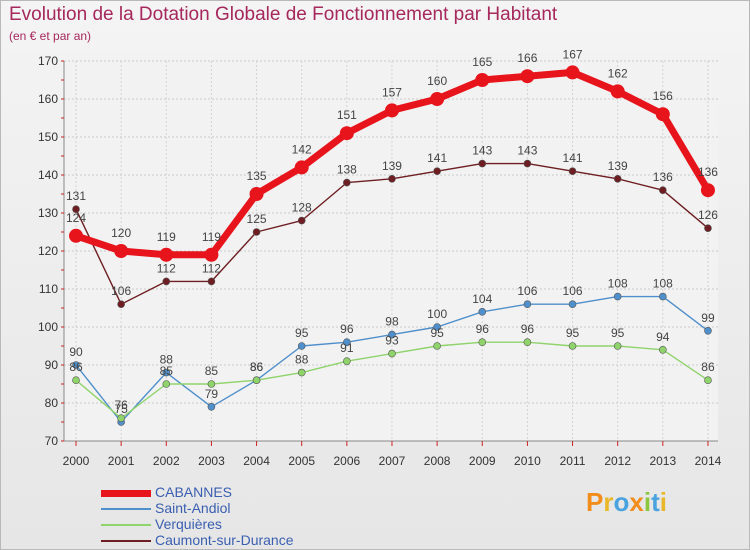 The width and height of the screenshot is (750, 550). What do you see at coordinates (608, 502) in the screenshot?
I see `logo-letter: r` at bounding box center [608, 502].